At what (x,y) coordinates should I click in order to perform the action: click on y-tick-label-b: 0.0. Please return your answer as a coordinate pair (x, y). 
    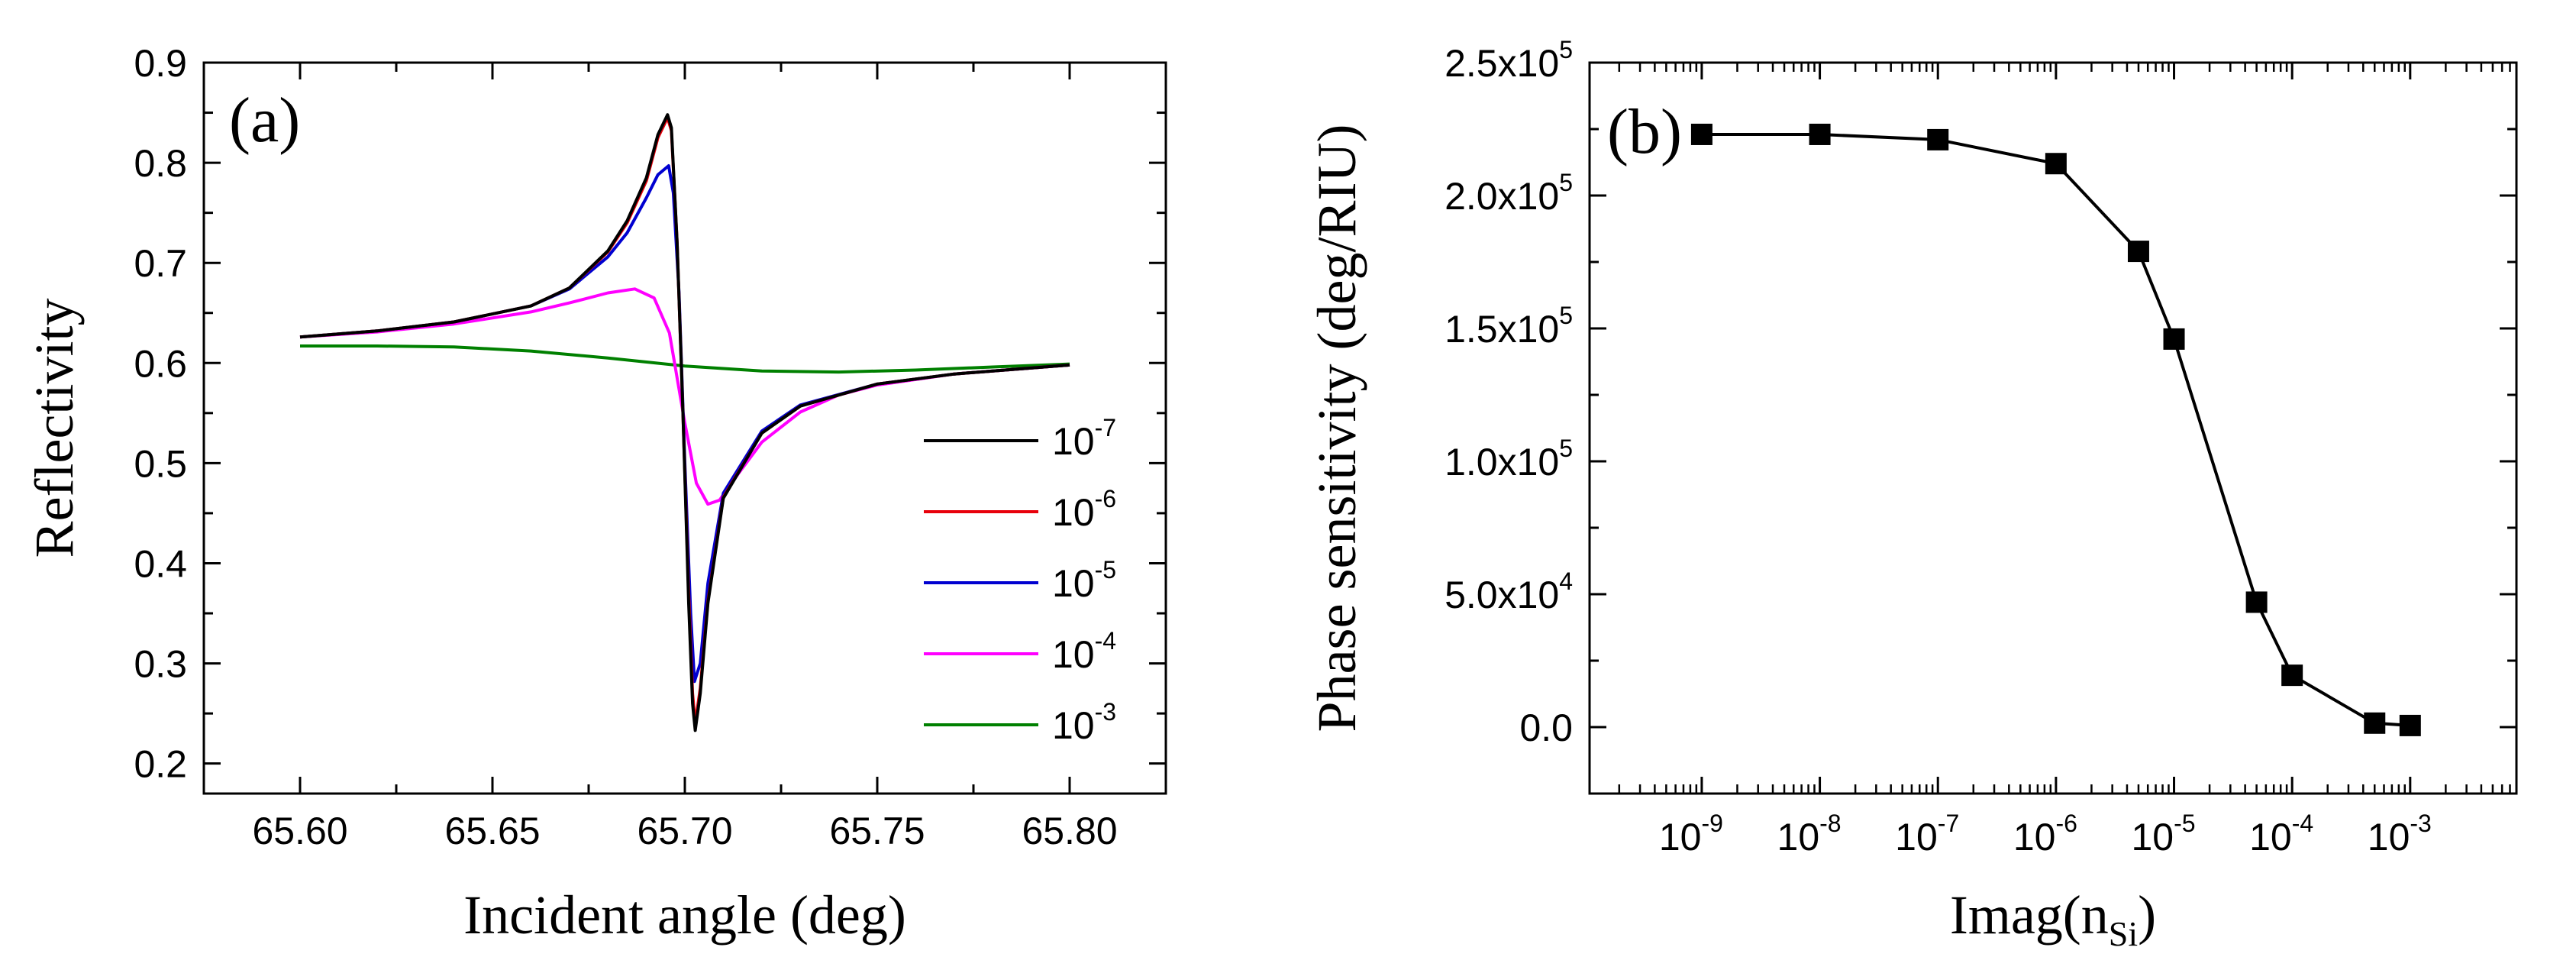
    Looking at the image, I should click on (1546, 727).